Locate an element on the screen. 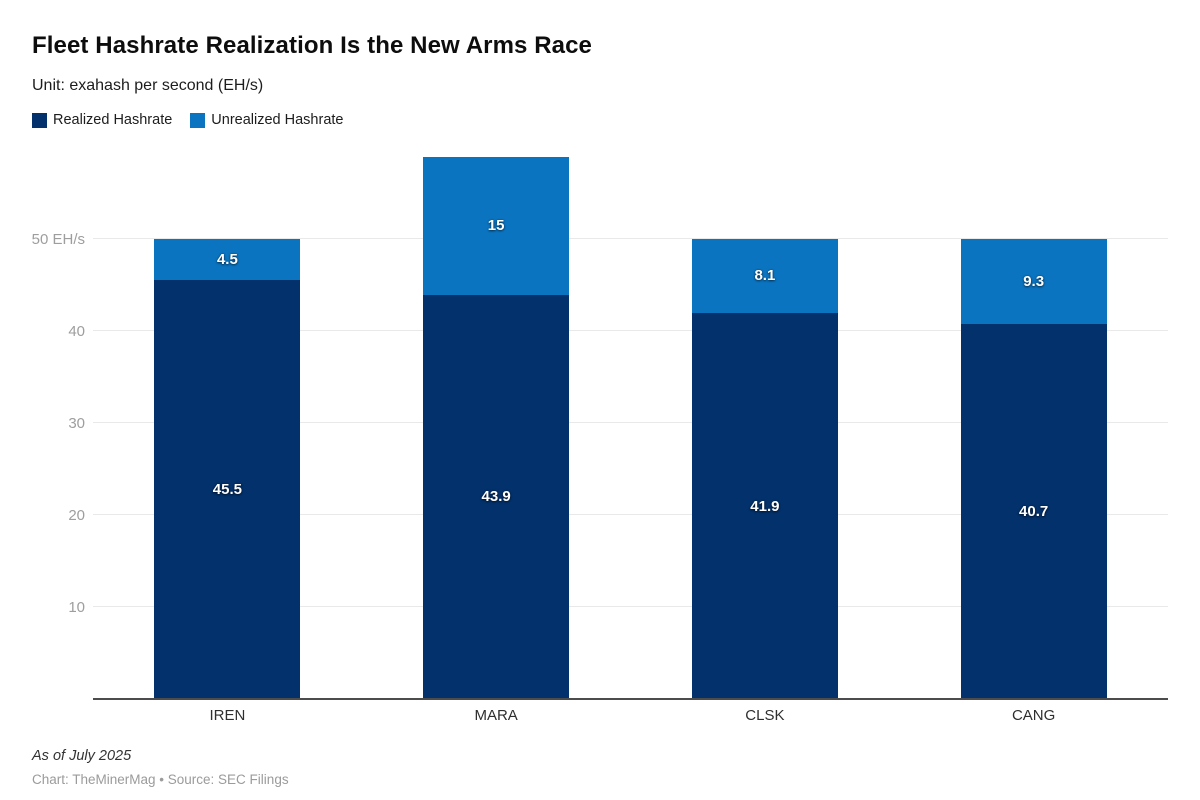 The image size is (1200, 800). y-tick-label-40: 40 is located at coordinates (76, 331).